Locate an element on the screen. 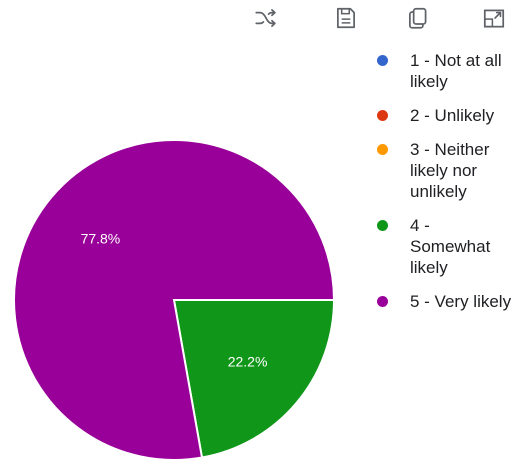  legend-item: 2 - Unlikely is located at coordinates (443, 115).